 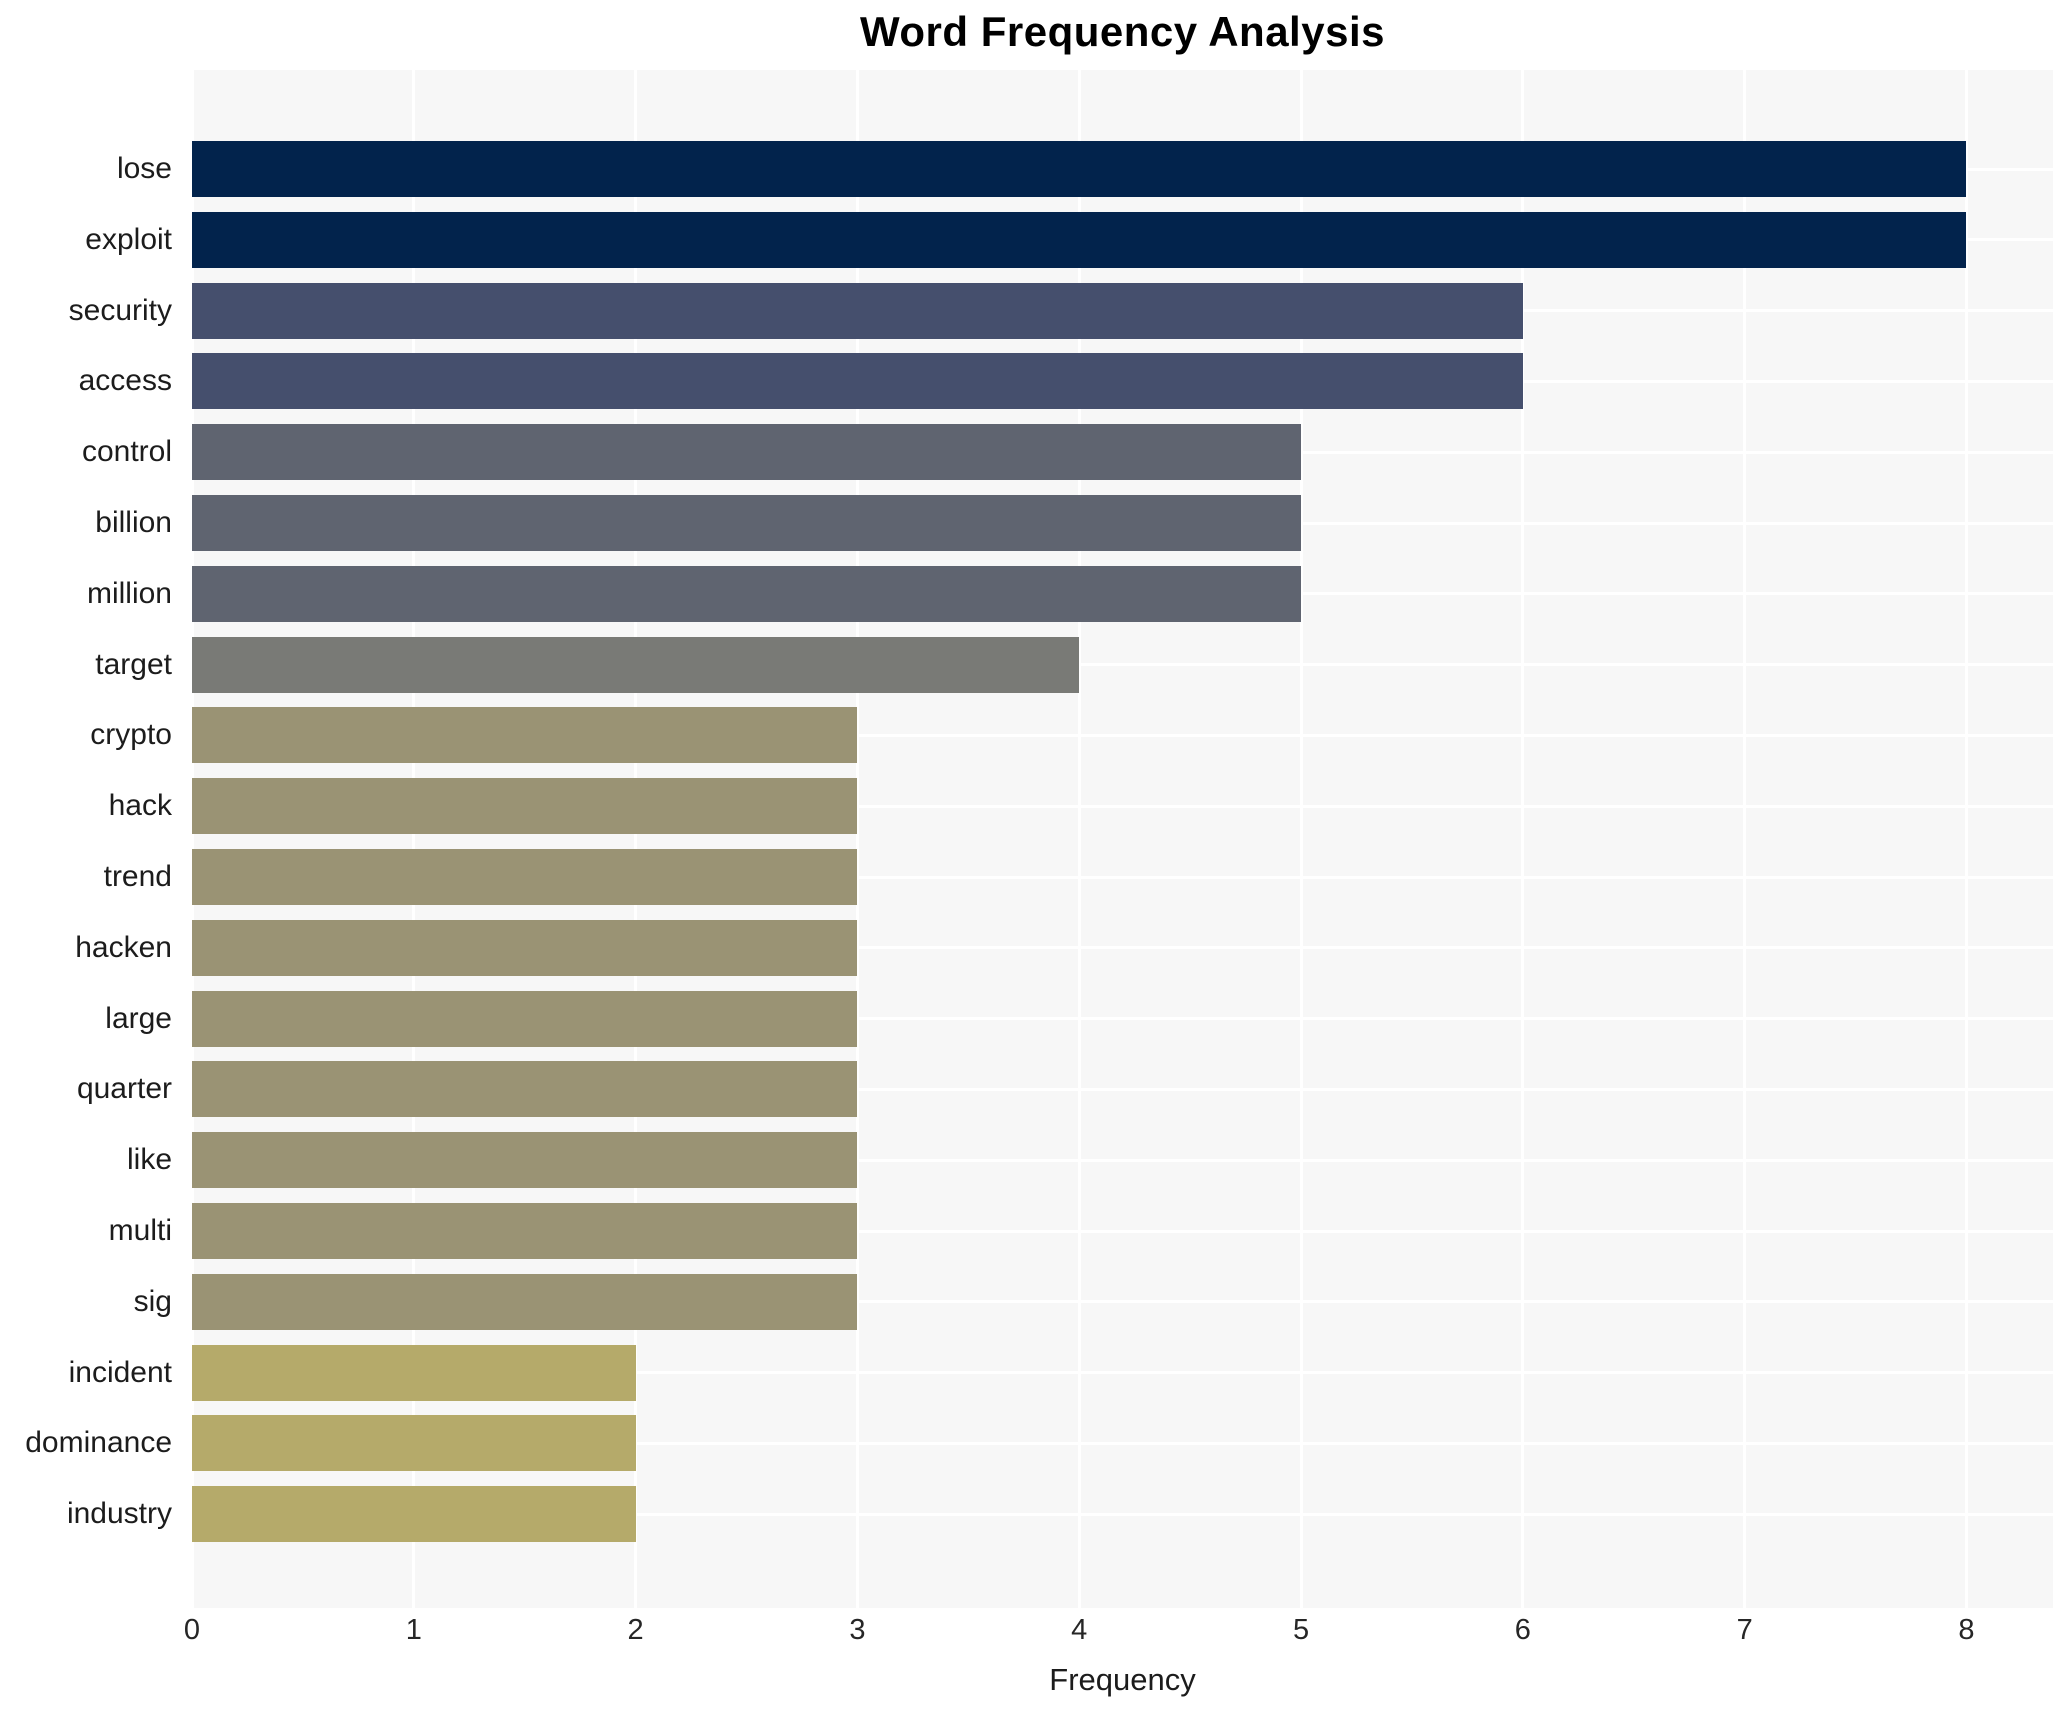 What do you see at coordinates (129, 593) in the screenshot?
I see `y-tick-label: million` at bounding box center [129, 593].